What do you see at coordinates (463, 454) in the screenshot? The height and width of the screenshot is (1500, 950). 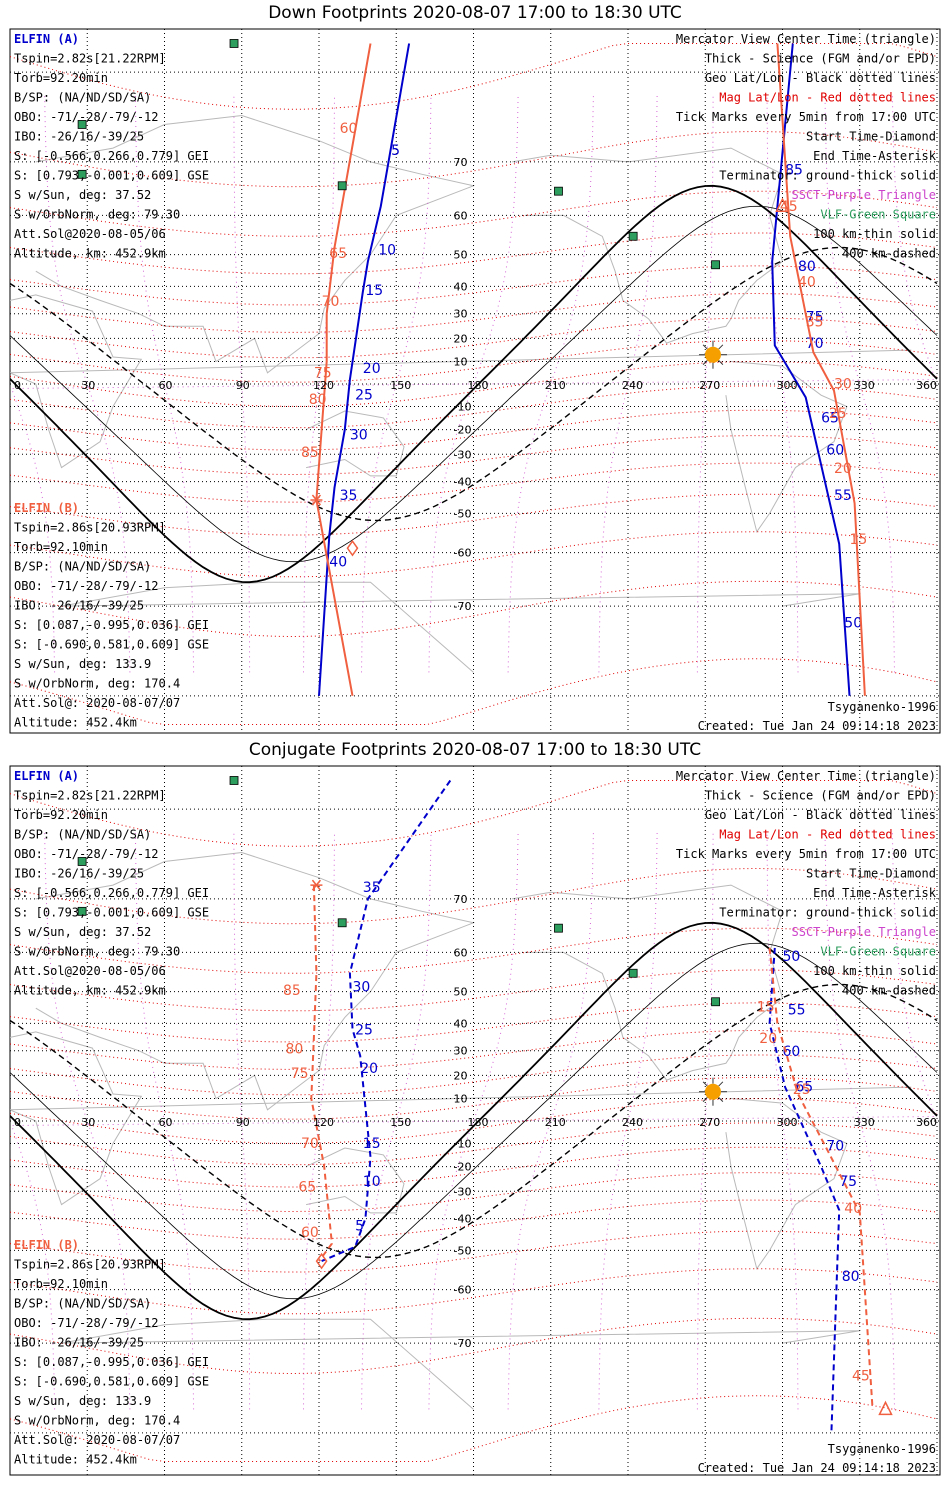 I see `lat-tick-label: -30` at bounding box center [463, 454].